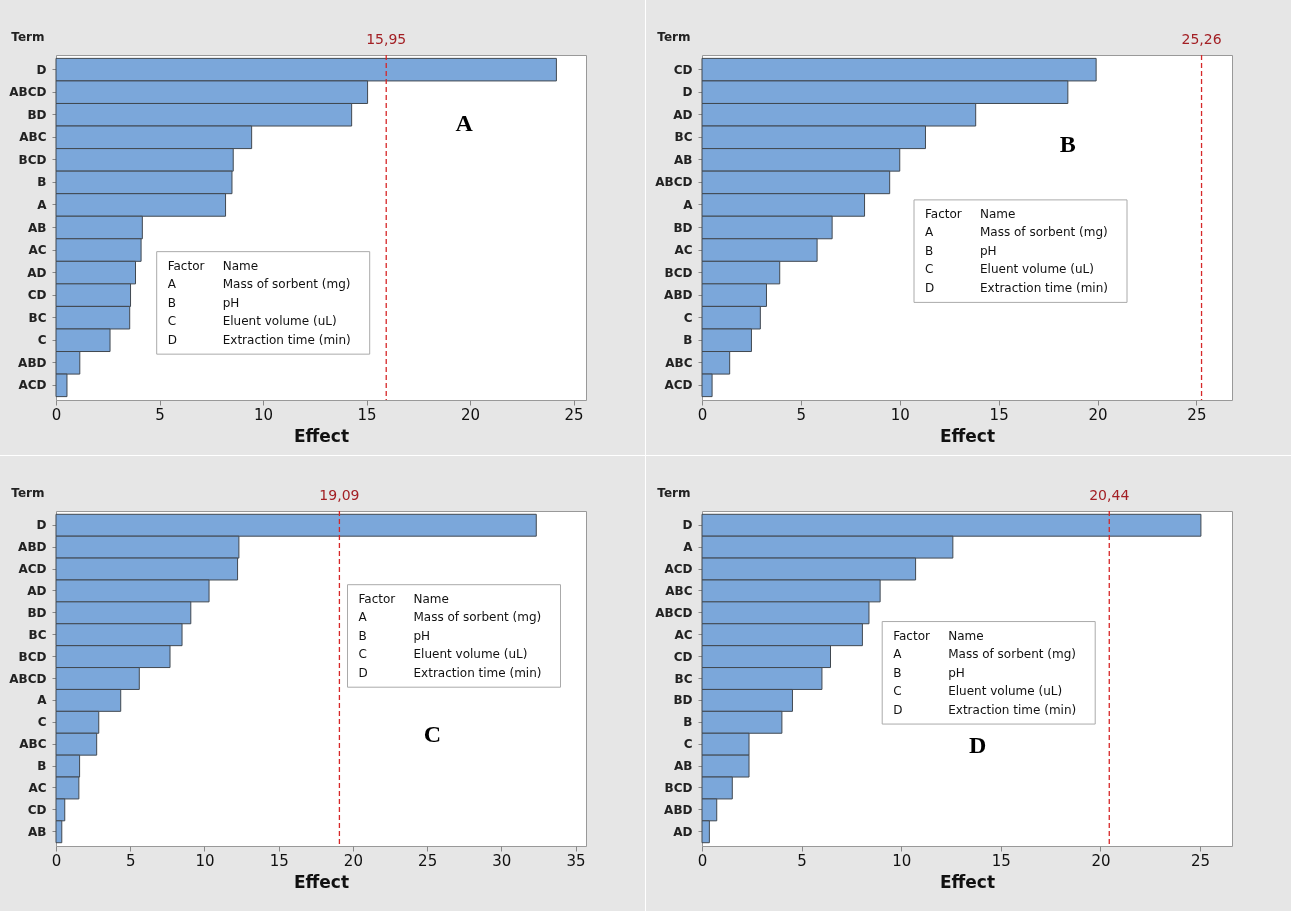 The height and width of the screenshot is (915, 1291). Describe the element at coordinates (1201, 39) in the screenshot. I see `ref-line-label: 25,26` at that location.